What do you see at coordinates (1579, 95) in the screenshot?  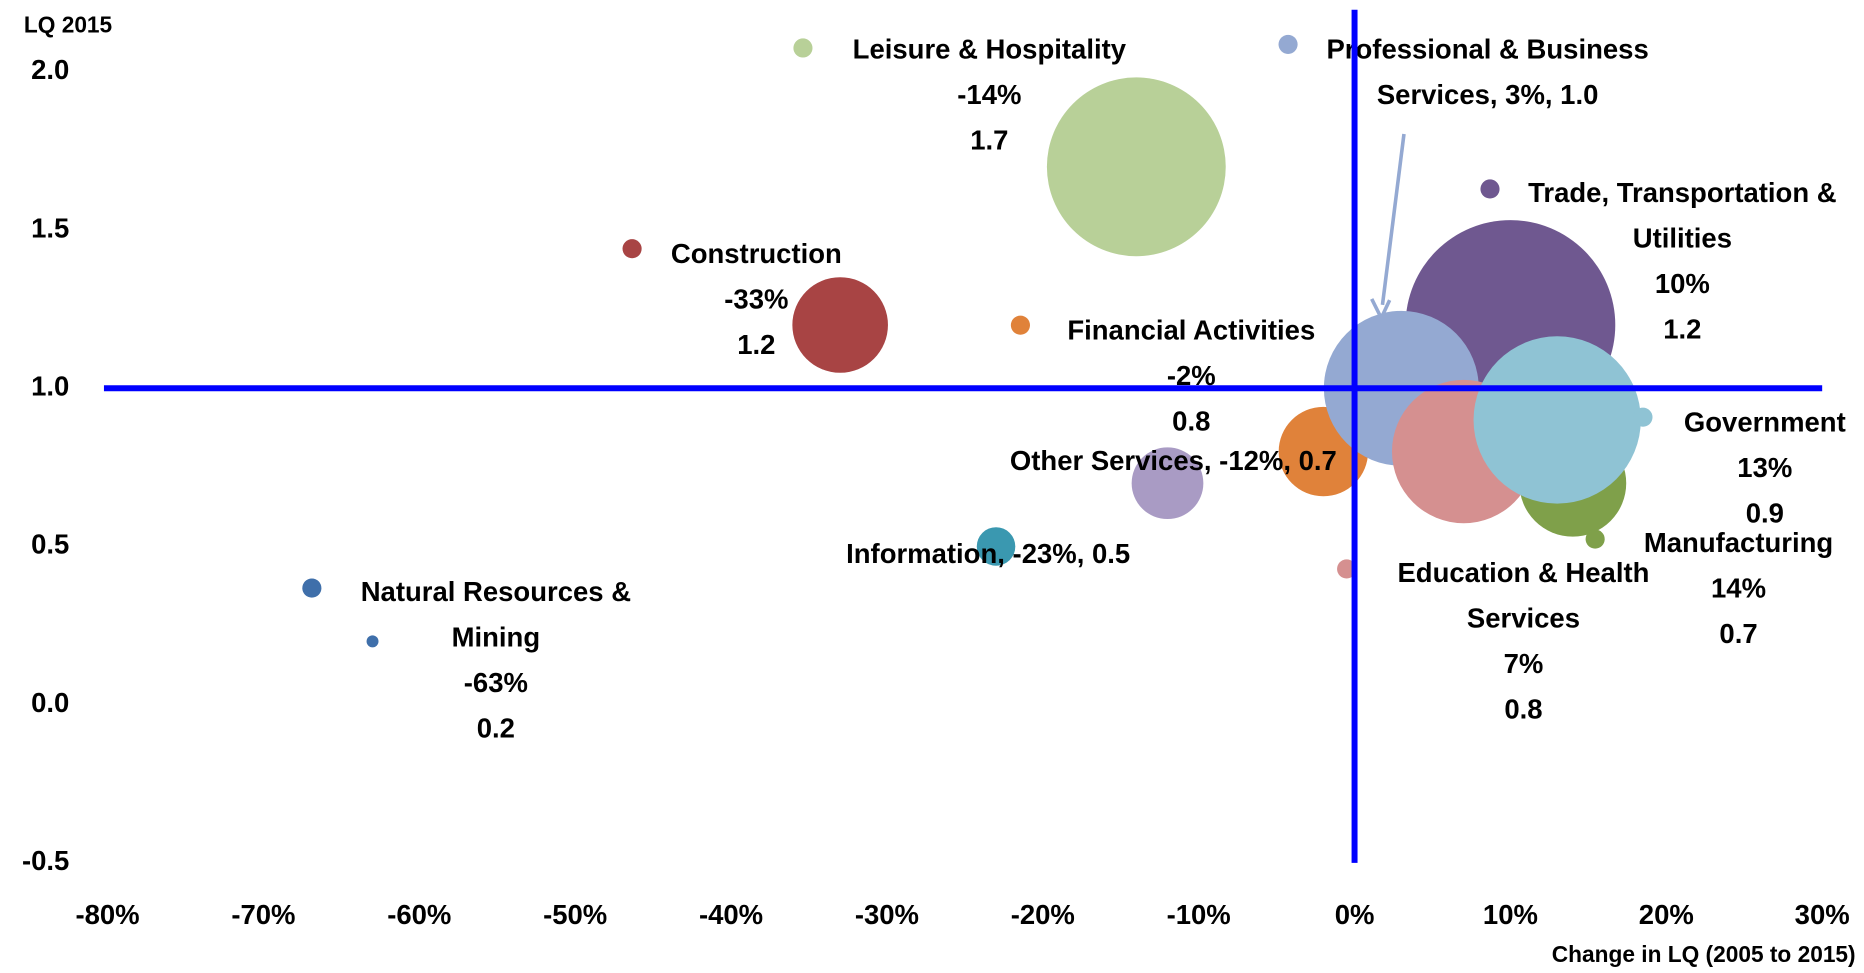 I see `value-label: 1.0` at bounding box center [1579, 95].